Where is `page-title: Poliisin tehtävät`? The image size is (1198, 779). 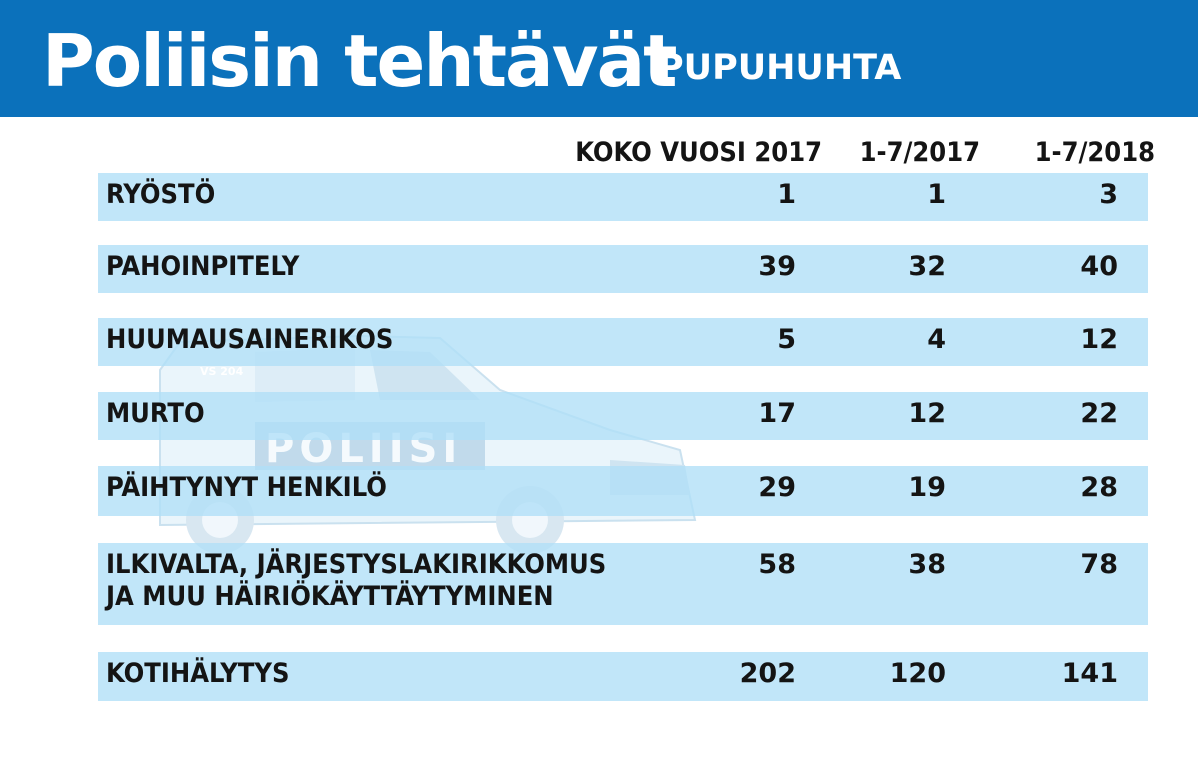
page-title: Poliisin tehtävät is located at coordinates (360, 61).